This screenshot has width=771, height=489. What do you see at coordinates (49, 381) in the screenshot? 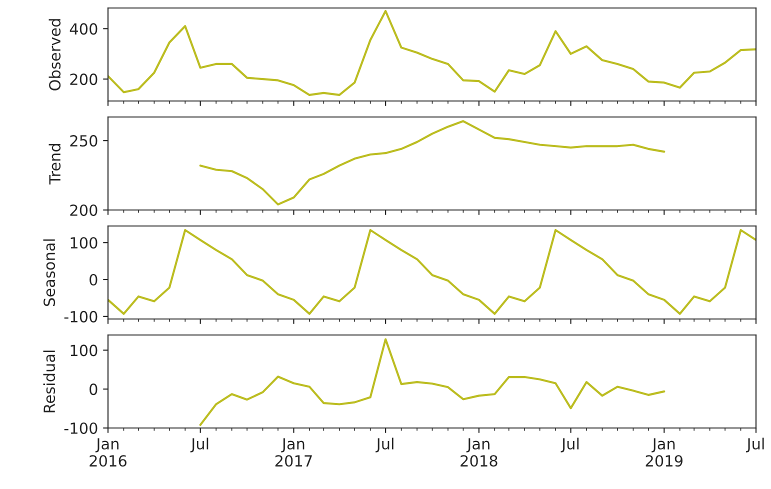
I see `y-axis-title: Residual` at bounding box center [49, 381].